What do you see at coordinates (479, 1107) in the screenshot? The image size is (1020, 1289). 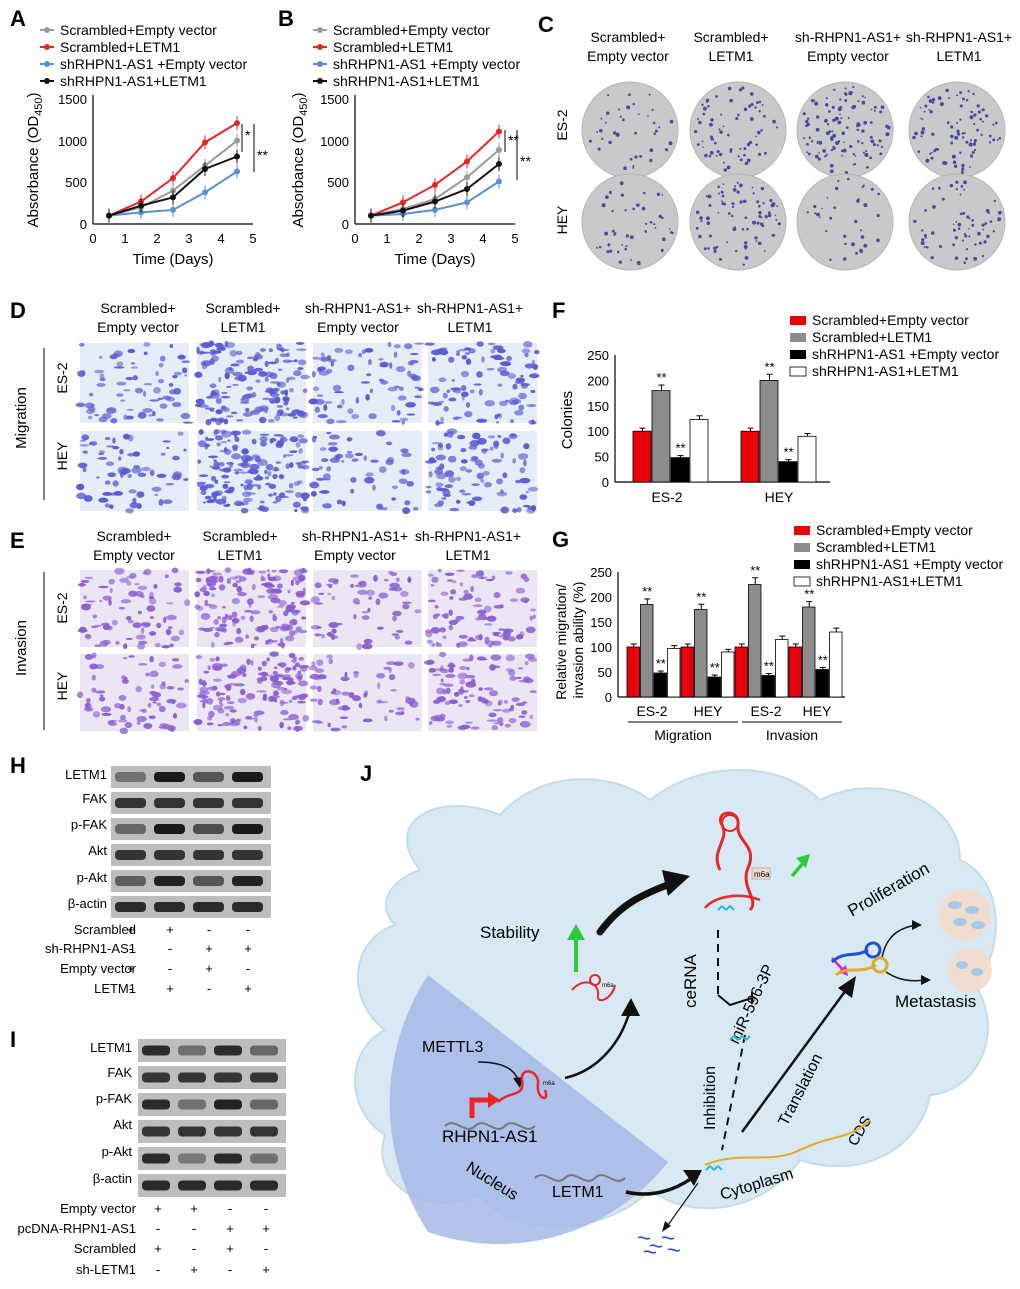 I see `transcription-arrow-icon` at bounding box center [479, 1107].